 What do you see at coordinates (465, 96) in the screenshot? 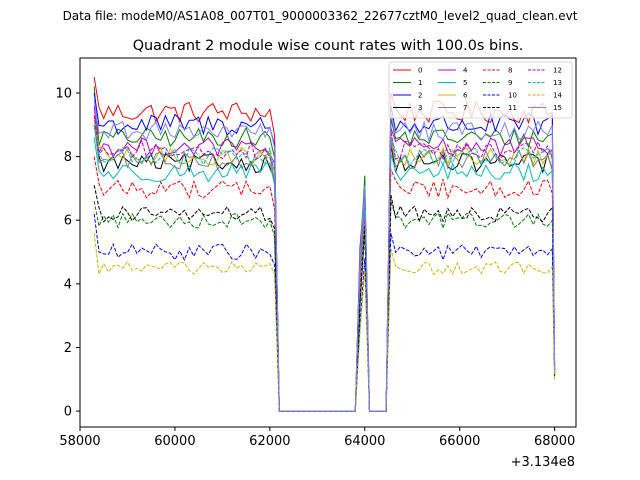
I see `legend-label-6: 6` at bounding box center [465, 96].